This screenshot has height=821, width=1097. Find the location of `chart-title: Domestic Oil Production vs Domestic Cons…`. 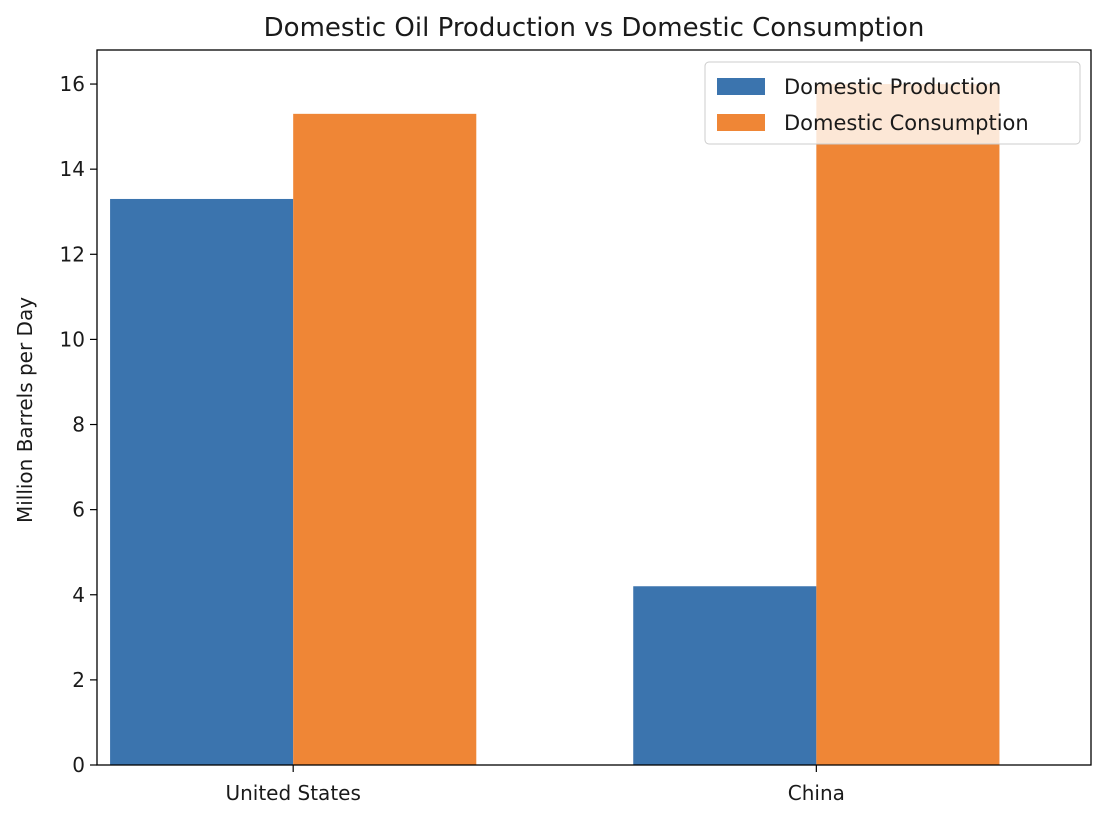

chart-title: Domestic Oil Production vs Domestic Cons… is located at coordinates (594, 28).